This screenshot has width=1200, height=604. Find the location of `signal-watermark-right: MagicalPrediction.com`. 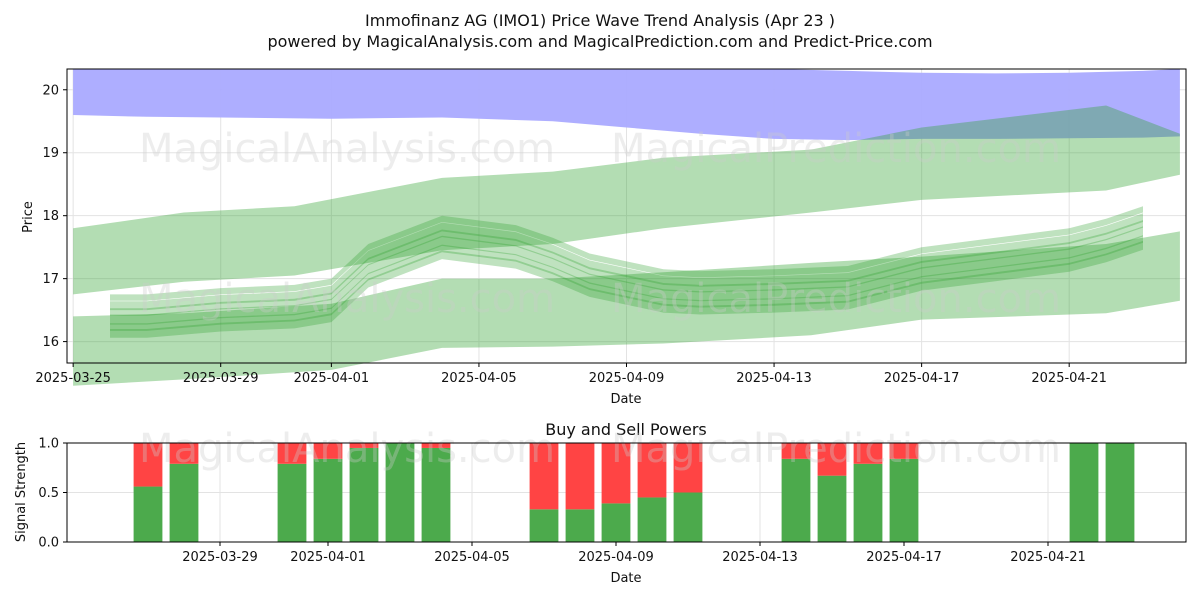

signal-watermark-right: MagicalPrediction.com is located at coordinates (836, 449).